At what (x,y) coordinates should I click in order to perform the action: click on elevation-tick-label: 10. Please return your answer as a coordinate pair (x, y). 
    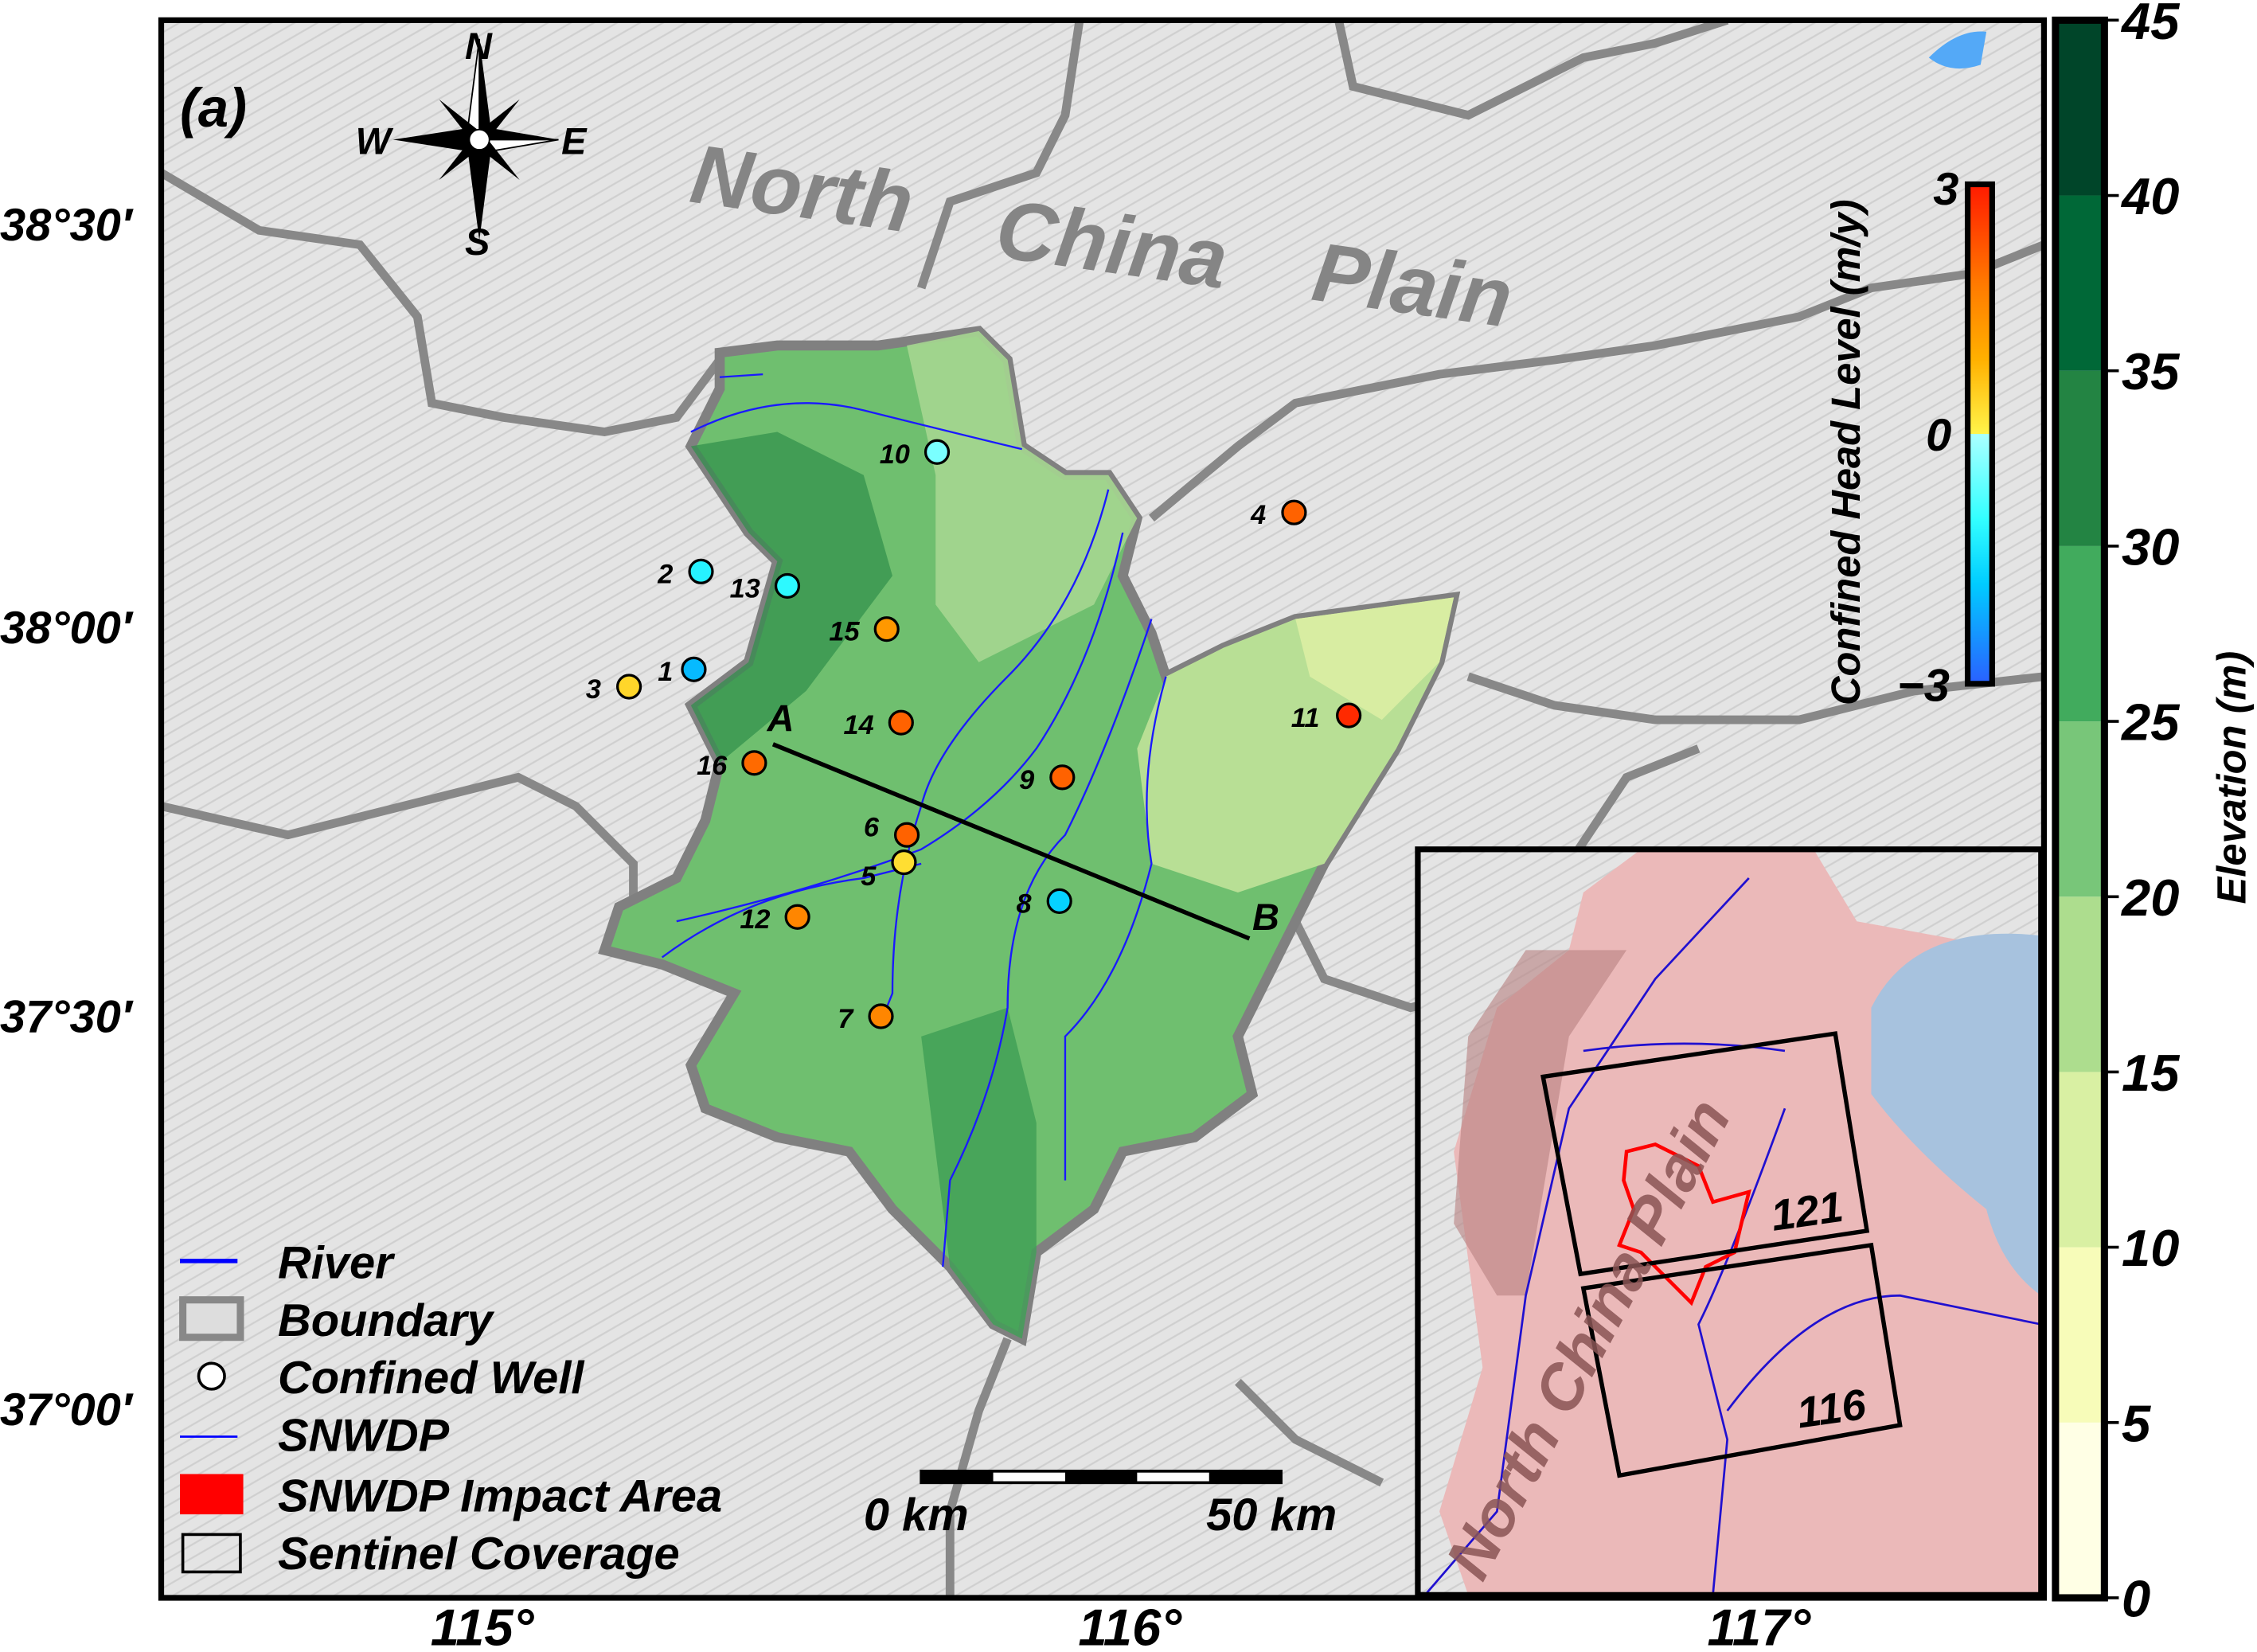
    Looking at the image, I should click on (2151, 1248).